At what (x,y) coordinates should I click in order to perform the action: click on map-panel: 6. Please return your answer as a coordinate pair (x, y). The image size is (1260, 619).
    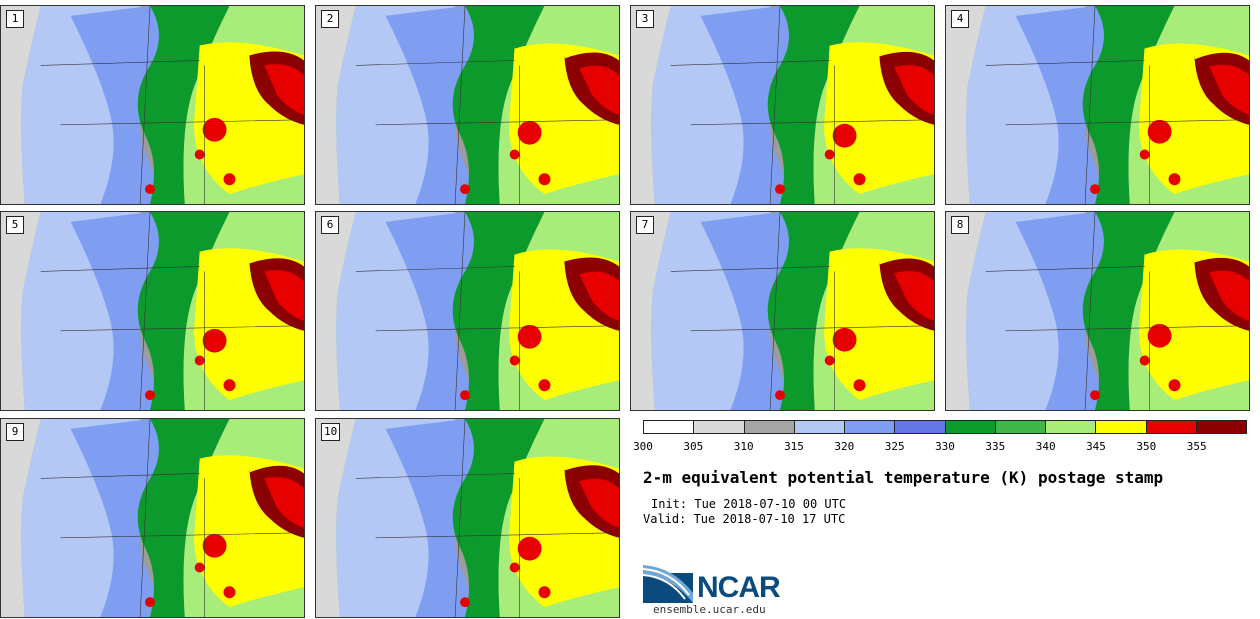
    Looking at the image, I should click on (467, 311).